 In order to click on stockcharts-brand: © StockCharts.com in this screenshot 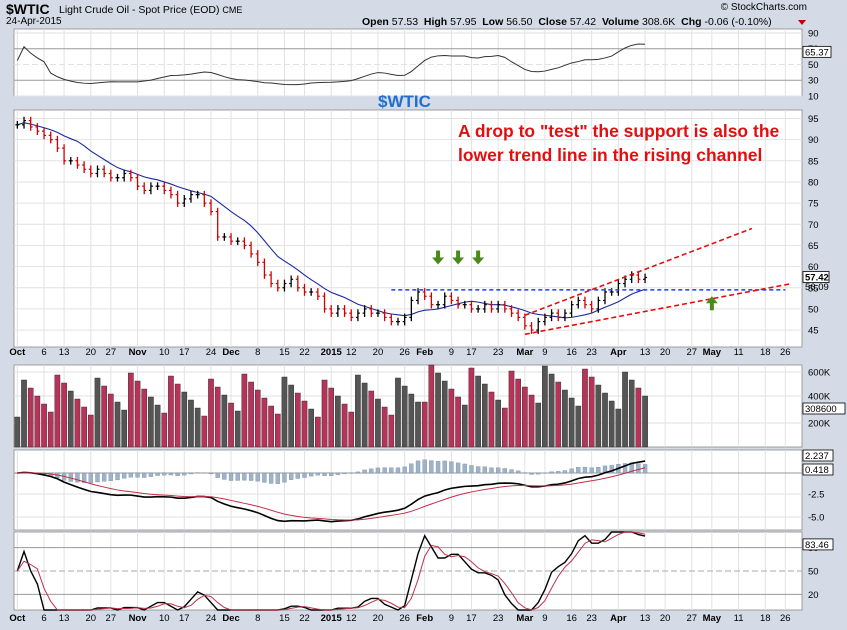, I will do `click(763, 7)`.